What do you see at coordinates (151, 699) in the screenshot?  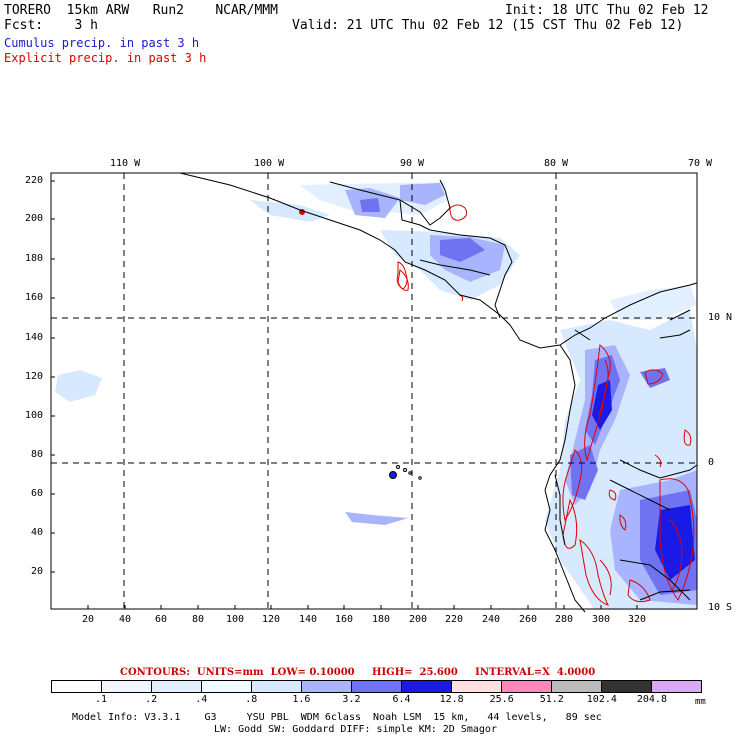 I see `colorbar-label: .2` at bounding box center [151, 699].